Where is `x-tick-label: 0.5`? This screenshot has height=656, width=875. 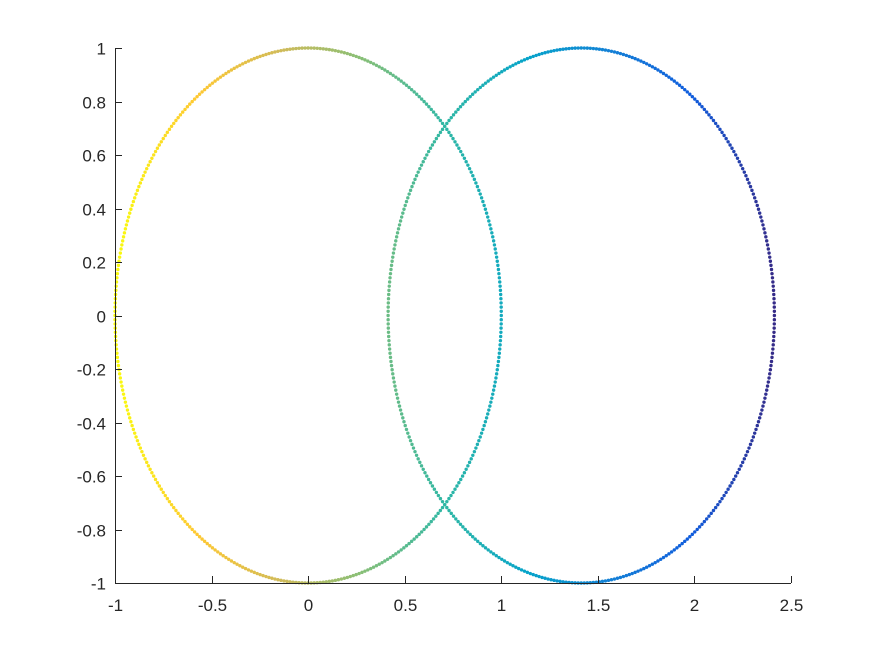 x-tick-label: 0.5 is located at coordinates (406, 605).